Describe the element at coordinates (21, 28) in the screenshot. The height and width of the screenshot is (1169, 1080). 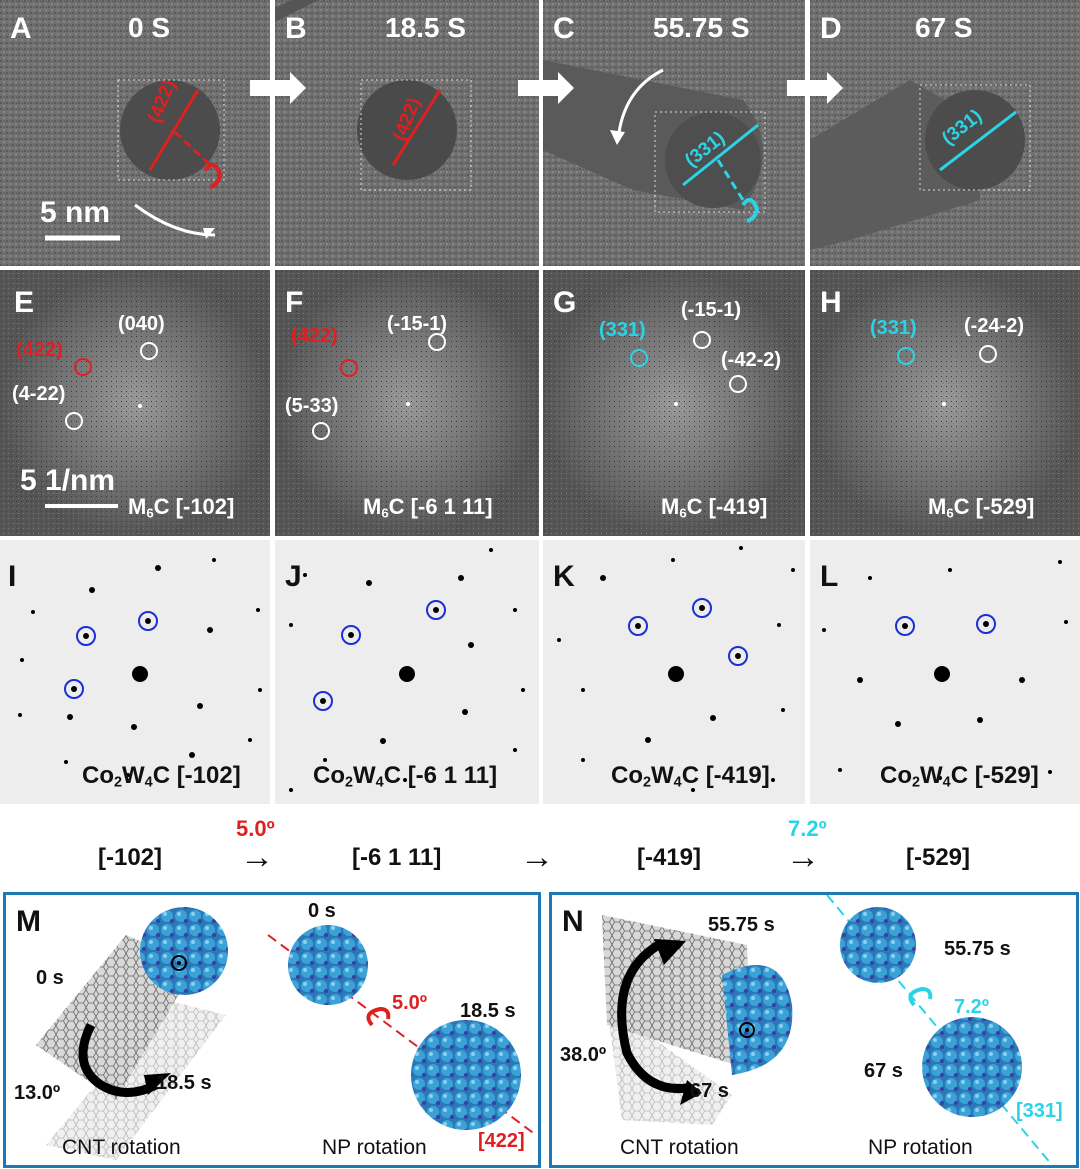
I see `panel-letter: A` at that location.